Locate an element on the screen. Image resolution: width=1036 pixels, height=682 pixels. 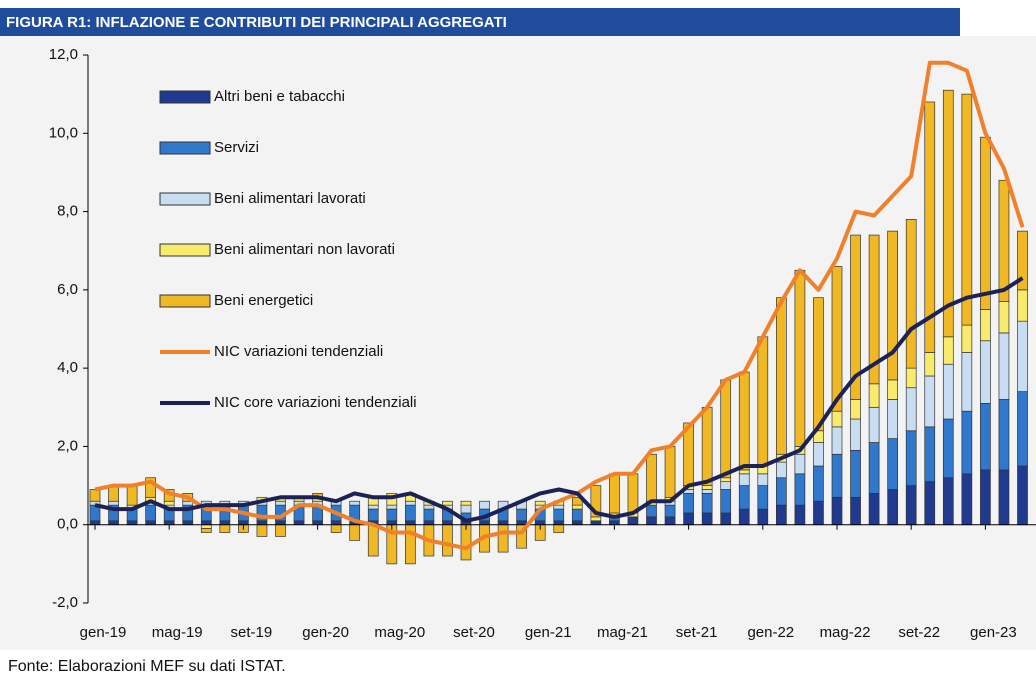
legend-label: NIC core variazioni tendenziali is located at coordinates (315, 402).